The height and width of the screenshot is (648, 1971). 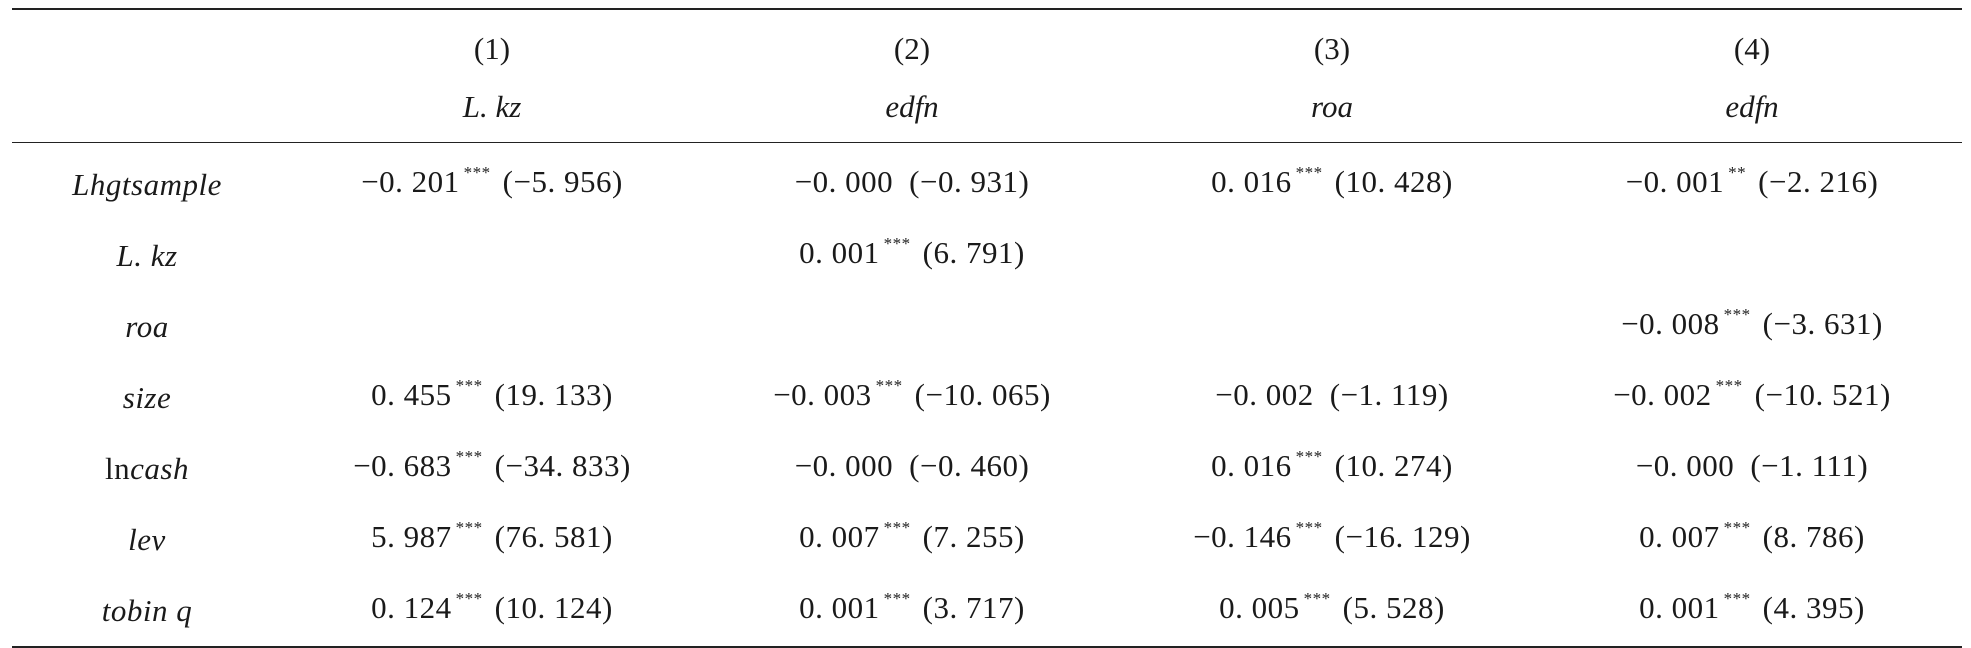 What do you see at coordinates (1242, 536) in the screenshot?
I see `coefficient: −0. 146` at bounding box center [1242, 536].